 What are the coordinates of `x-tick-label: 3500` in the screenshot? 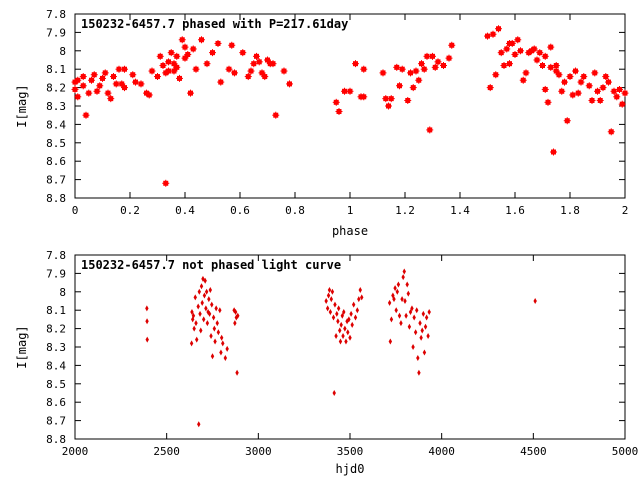 It's located at (350, 451).